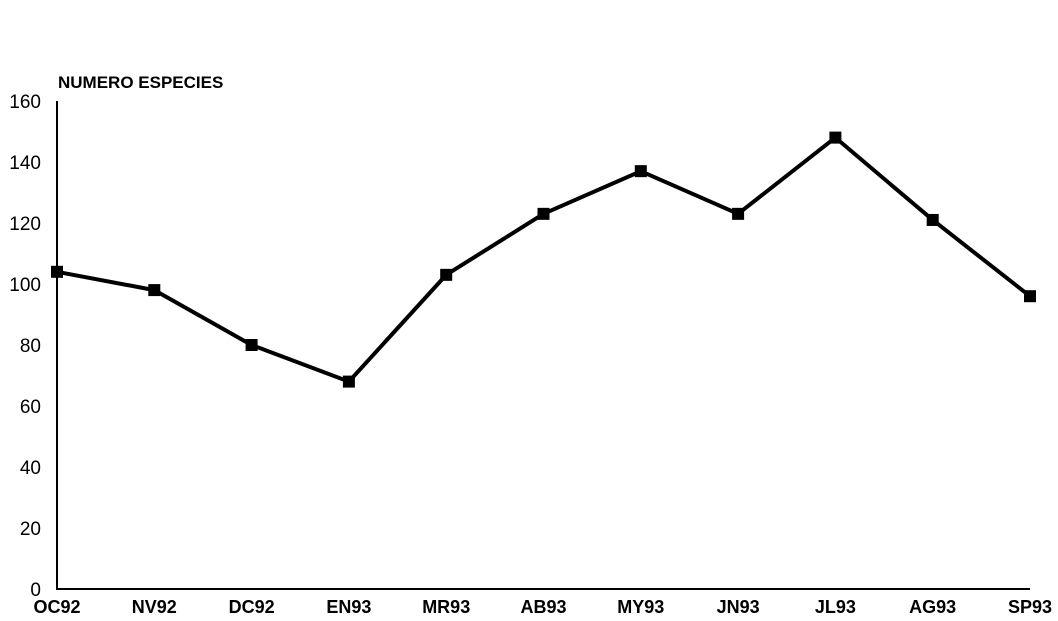  Describe the element at coordinates (25, 163) in the screenshot. I see `y-tick-label: 140` at that location.